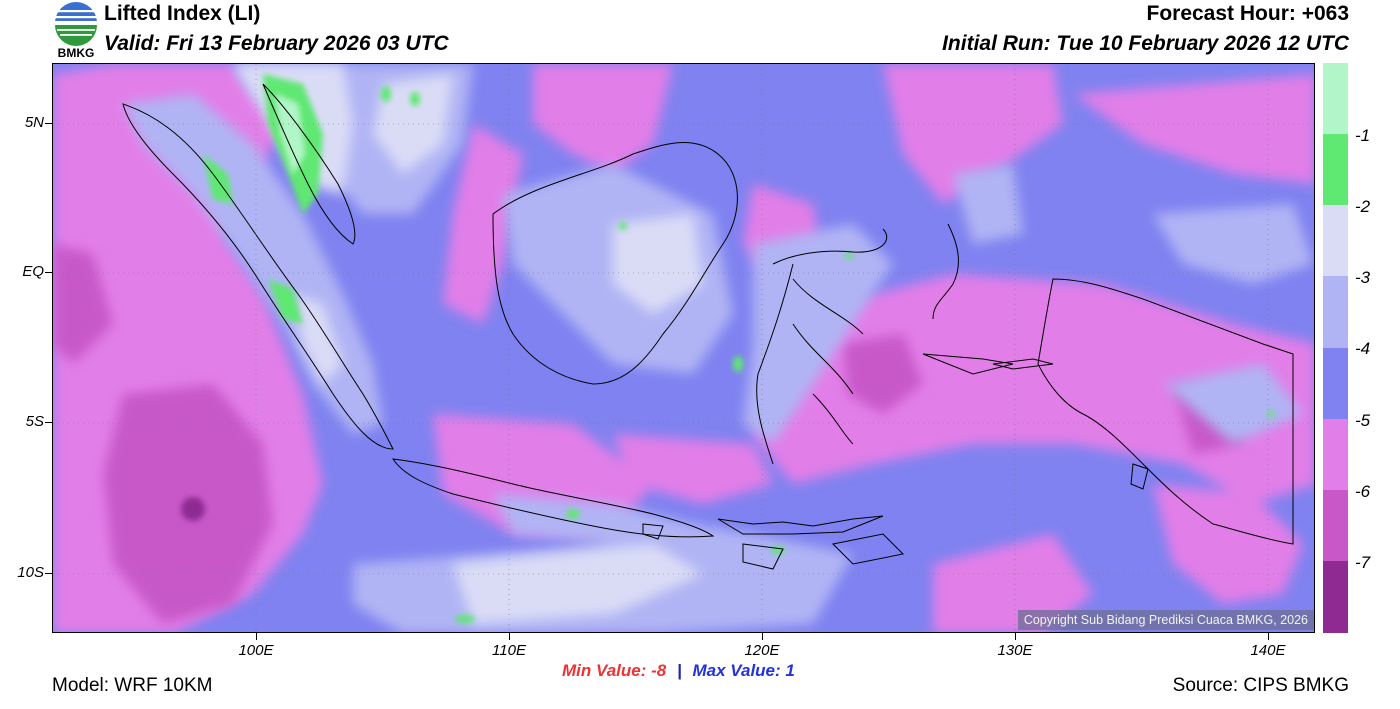 The image size is (1400, 709). I want to click on data-source: Source: CIPS BMKG, so click(1260, 685).